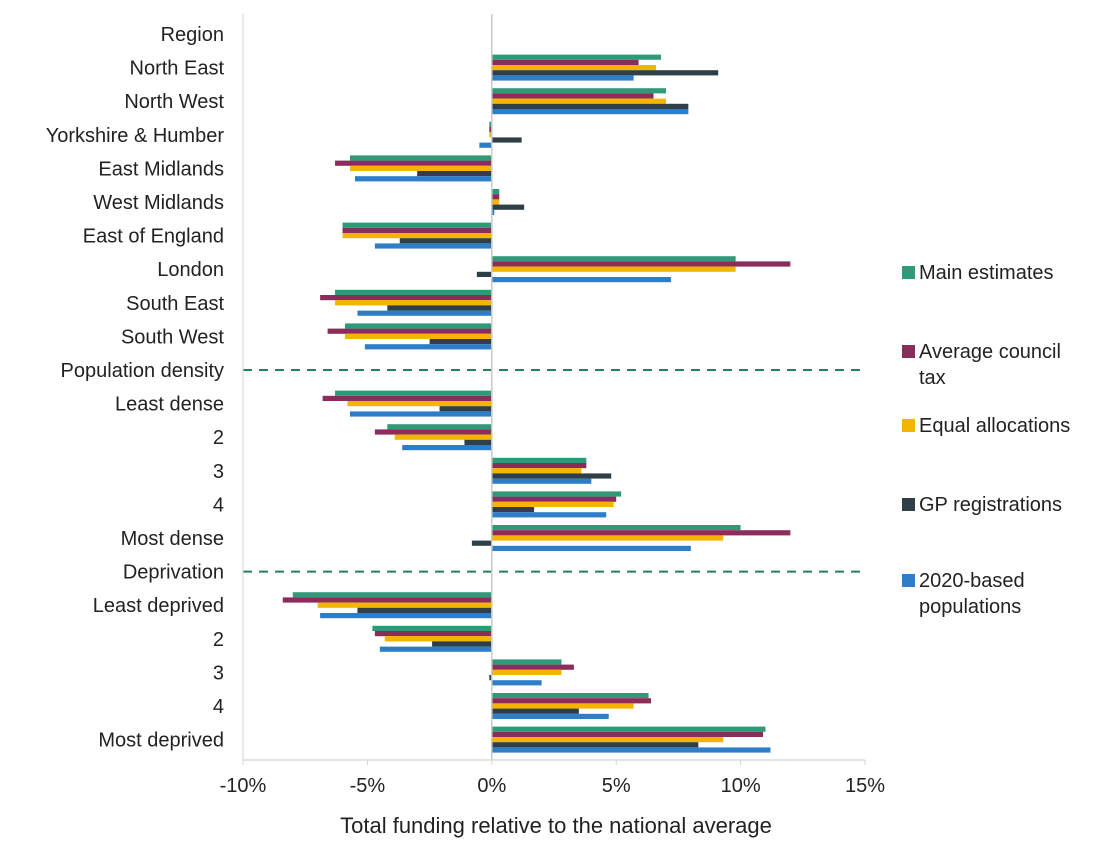  Describe the element at coordinates (175, 304) in the screenshot. I see `category-label: South East` at that location.